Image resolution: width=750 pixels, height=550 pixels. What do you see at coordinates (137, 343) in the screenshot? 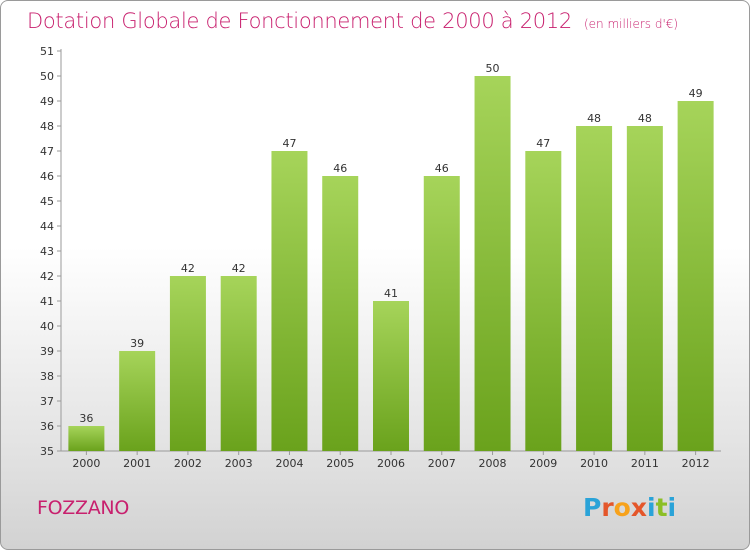
I see `data-label: 39` at bounding box center [137, 343].